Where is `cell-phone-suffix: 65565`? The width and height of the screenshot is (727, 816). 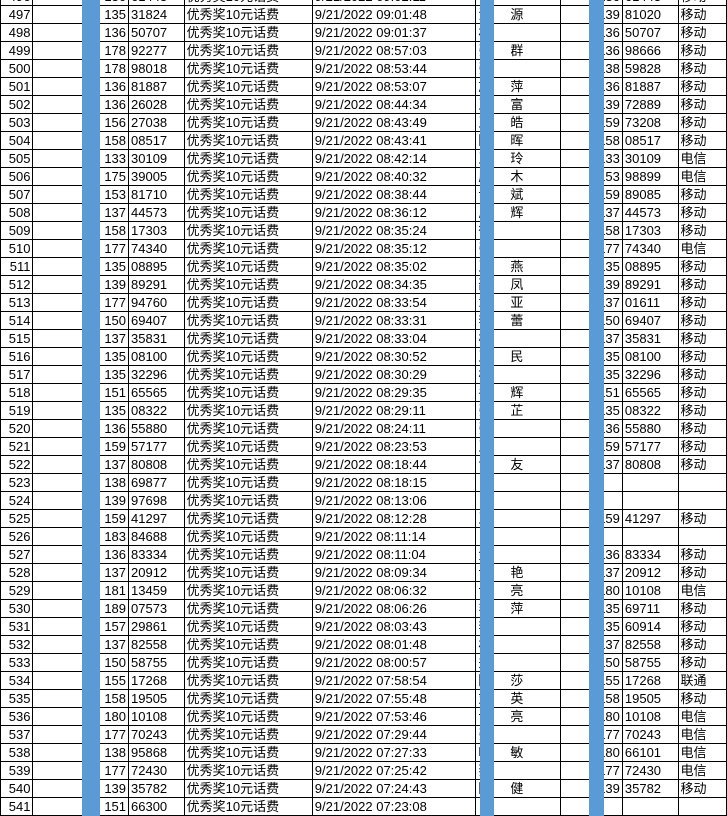
cell-phone-suffix: 65565 is located at coordinates (156, 392).